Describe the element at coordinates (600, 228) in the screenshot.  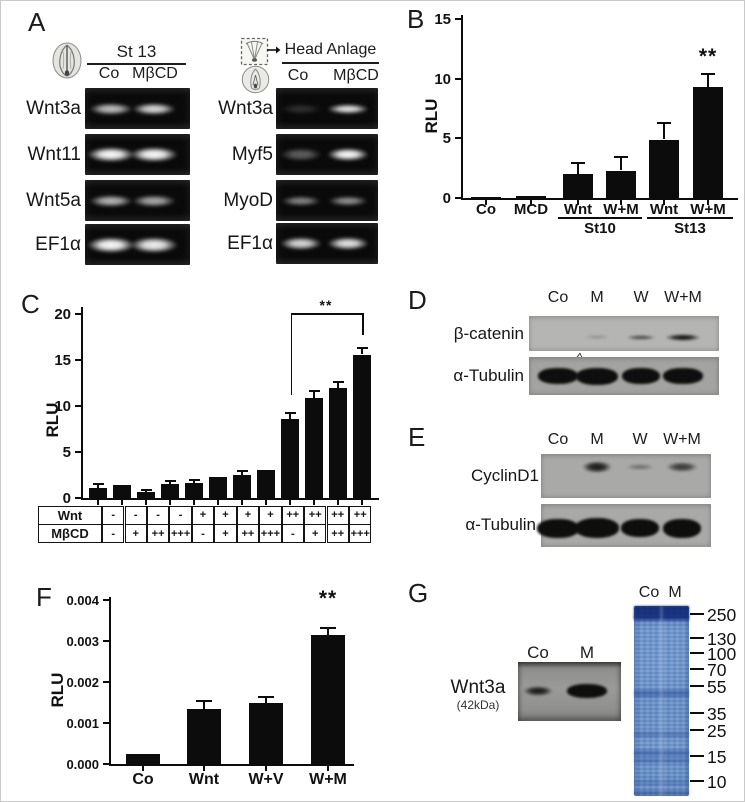
I see `group-label: St10` at that location.